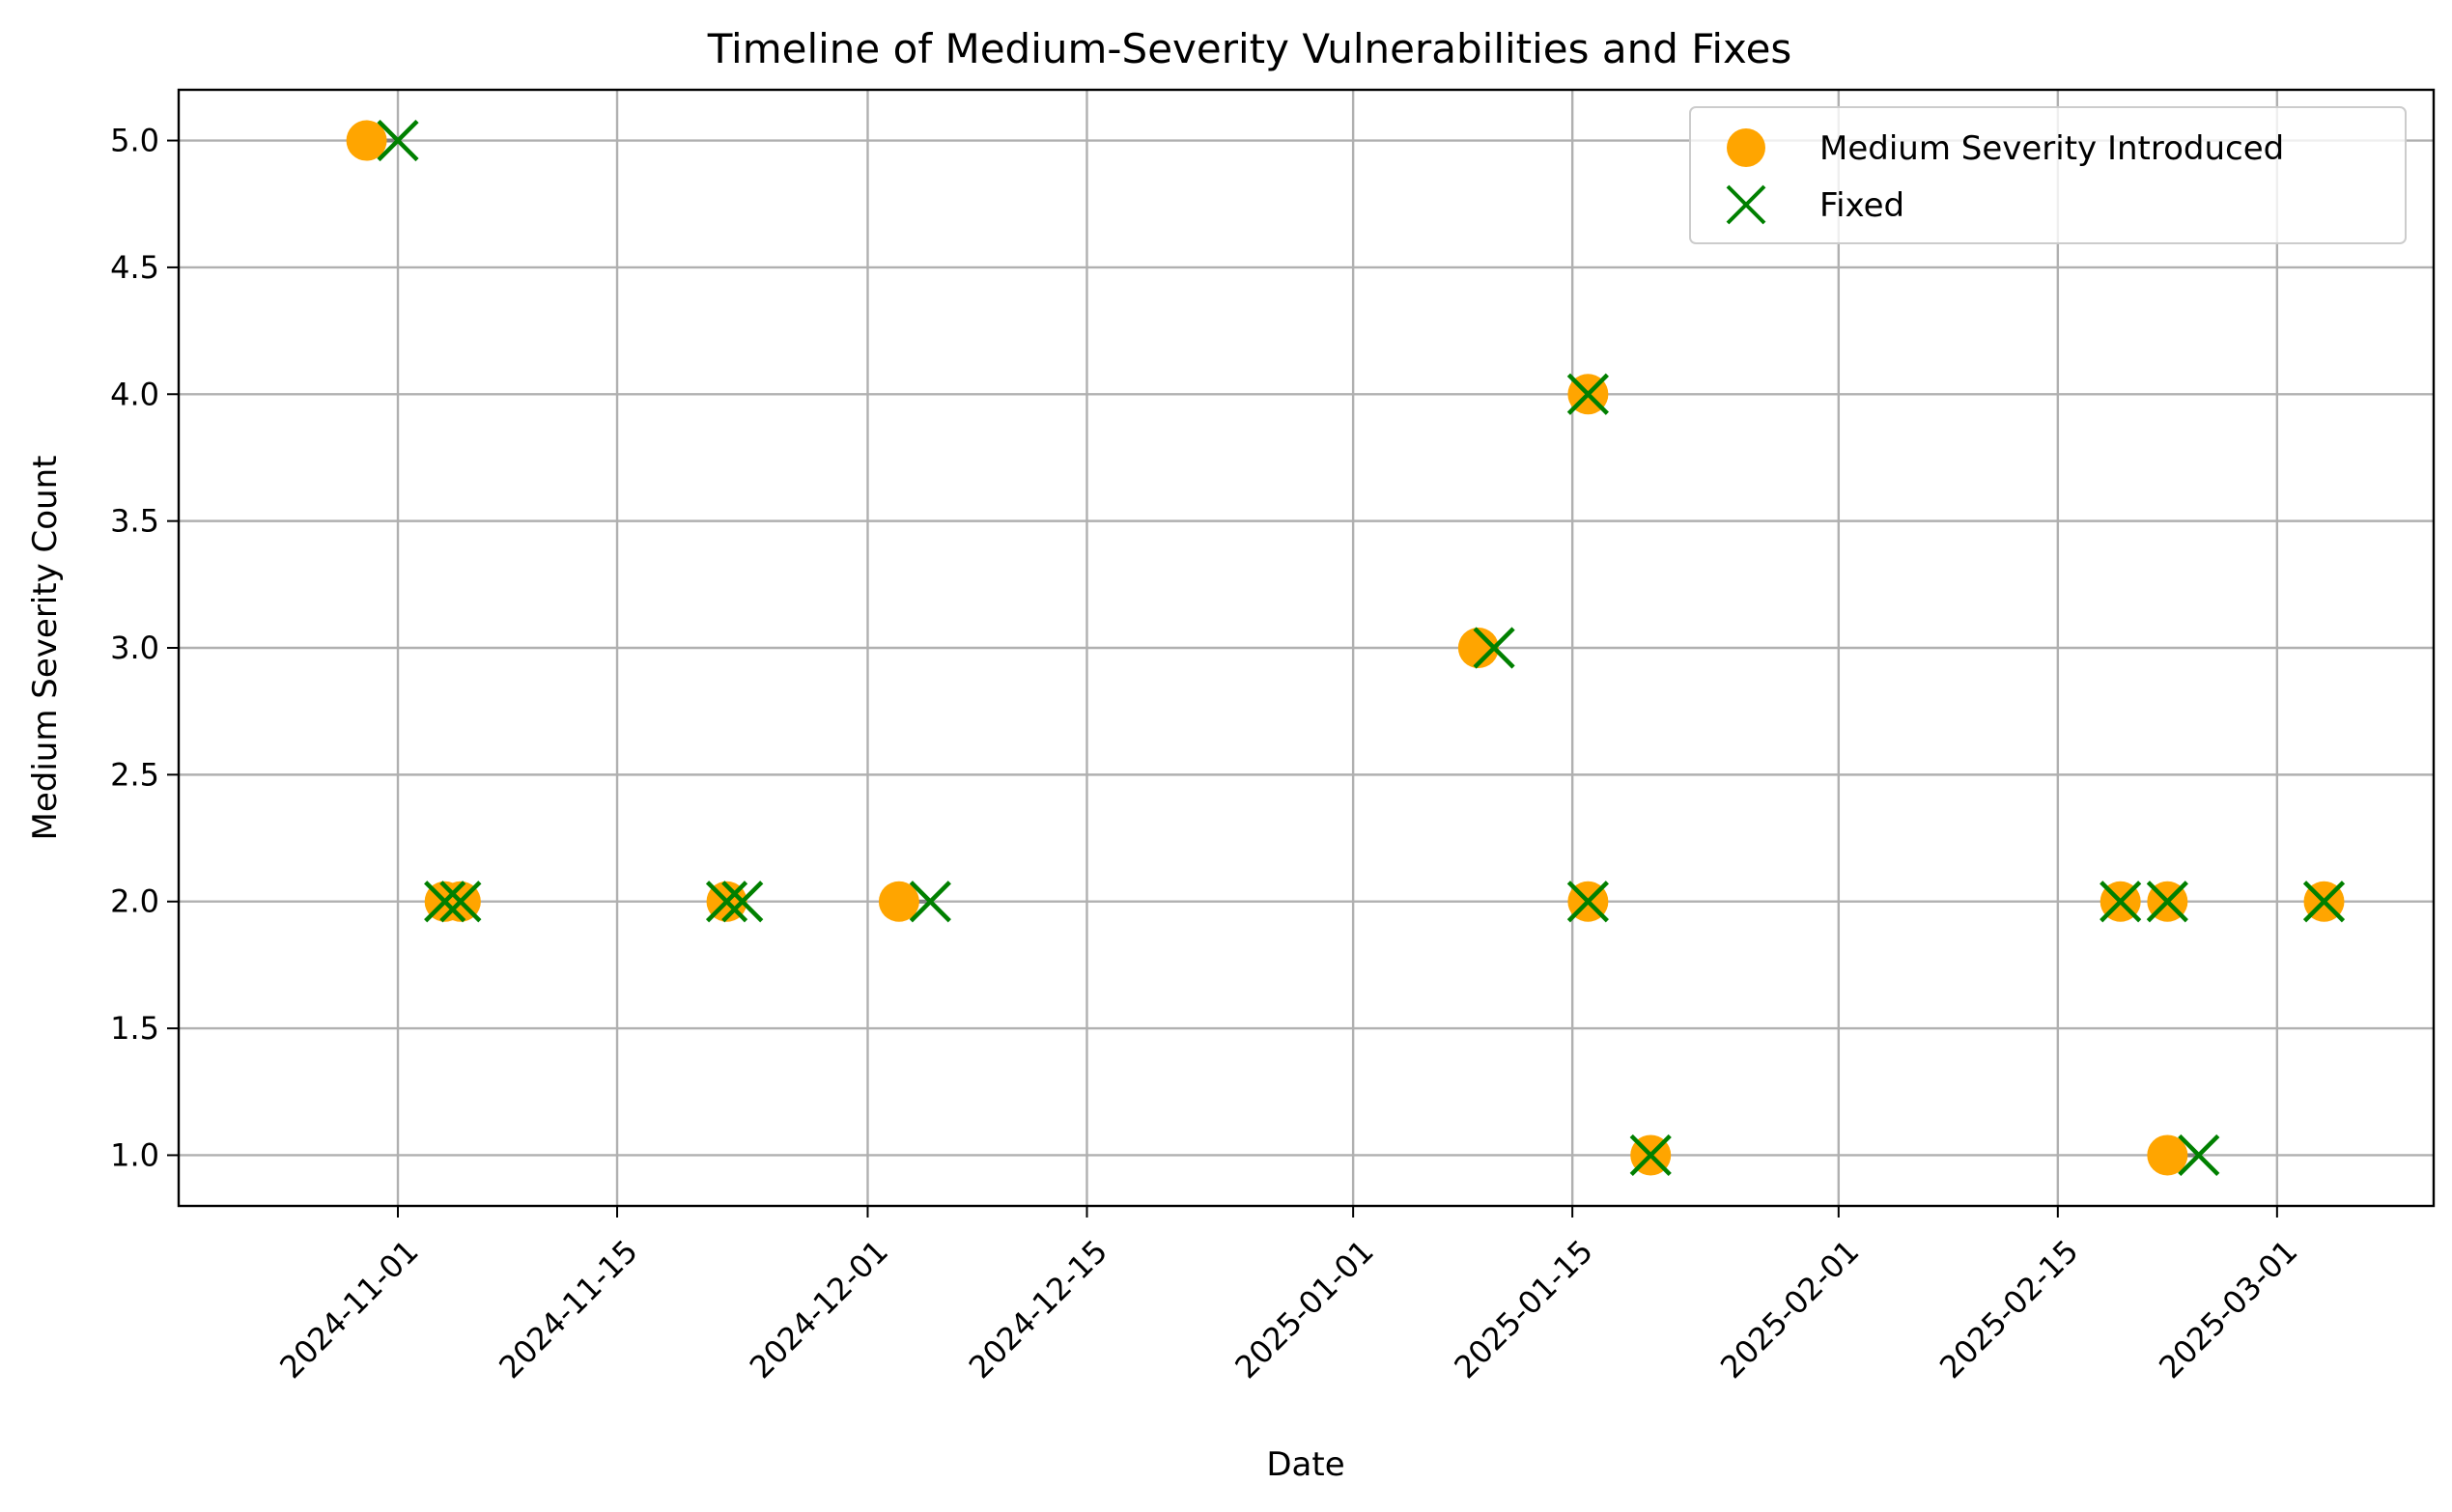  I want to click on x-tick-label: 2024-12-15, so click(1038, 1310).